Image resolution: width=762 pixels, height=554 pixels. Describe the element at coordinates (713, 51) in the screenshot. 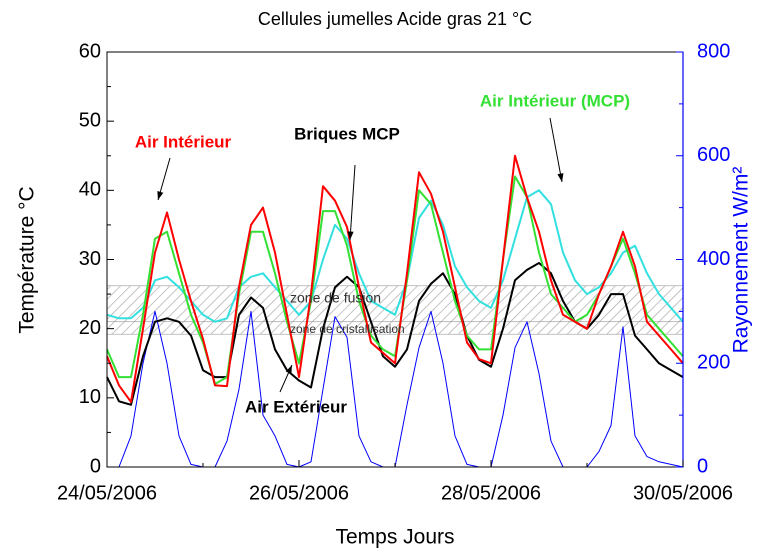

I see `y2-tick-label: 800` at that location.